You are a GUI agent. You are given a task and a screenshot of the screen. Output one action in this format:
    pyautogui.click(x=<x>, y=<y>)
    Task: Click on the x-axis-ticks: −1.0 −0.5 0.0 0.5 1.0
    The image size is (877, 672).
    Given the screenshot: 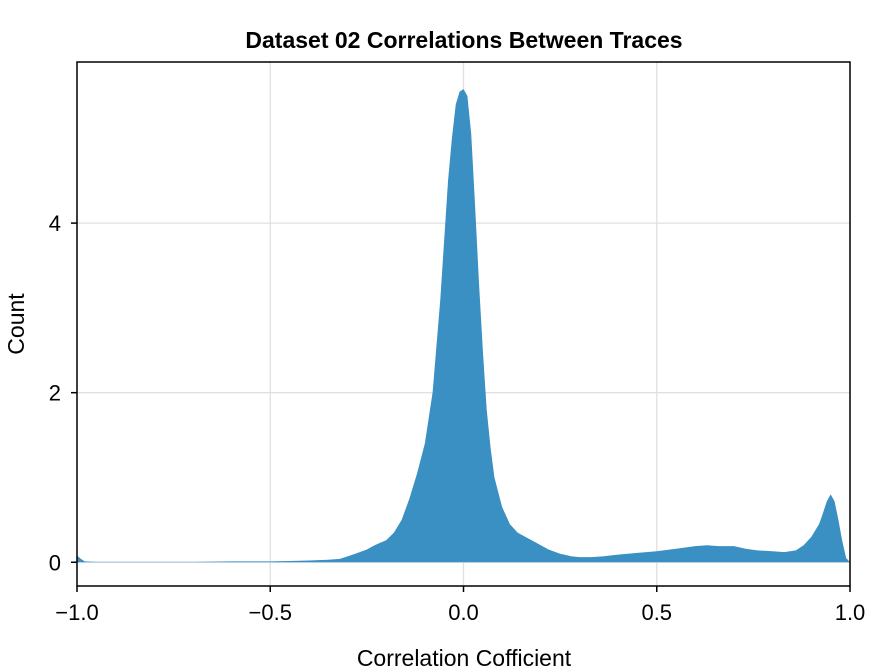 What is the action you would take?
    pyautogui.click(x=460, y=605)
    